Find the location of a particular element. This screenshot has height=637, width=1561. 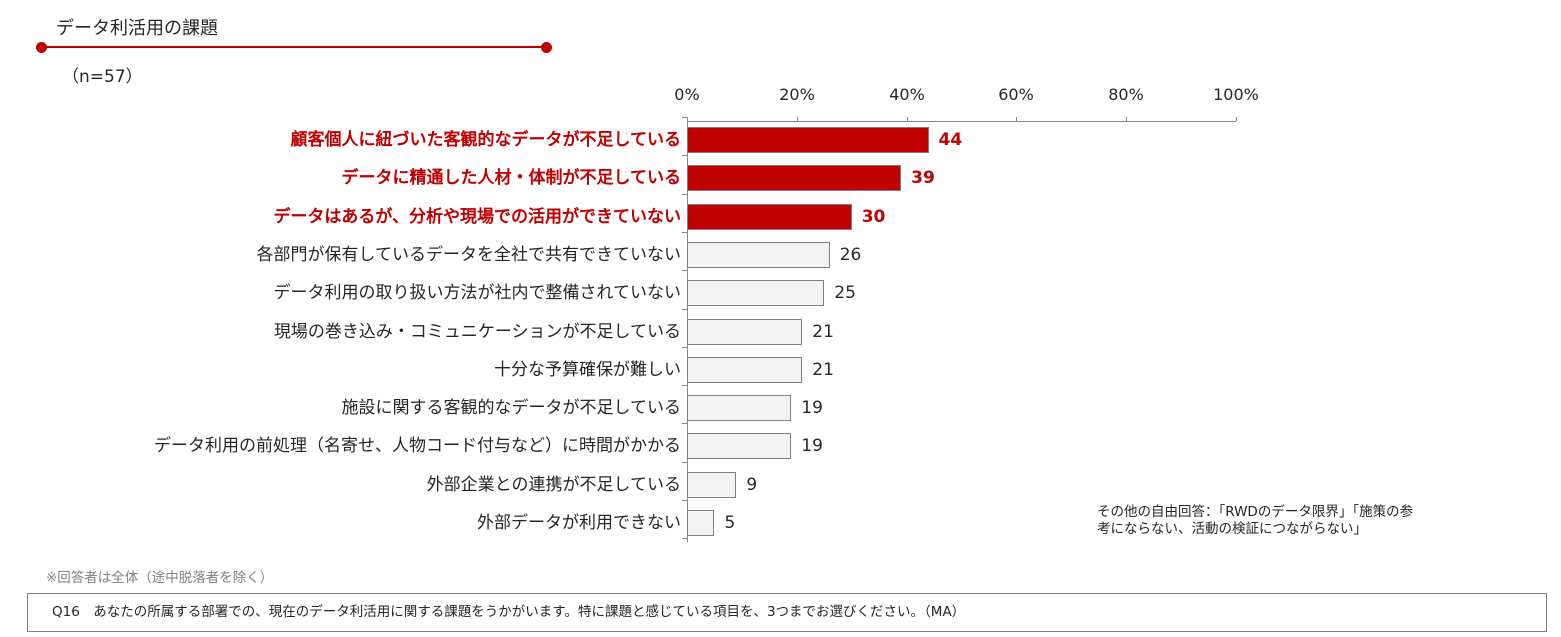

title-underline is located at coordinates (293, 47).